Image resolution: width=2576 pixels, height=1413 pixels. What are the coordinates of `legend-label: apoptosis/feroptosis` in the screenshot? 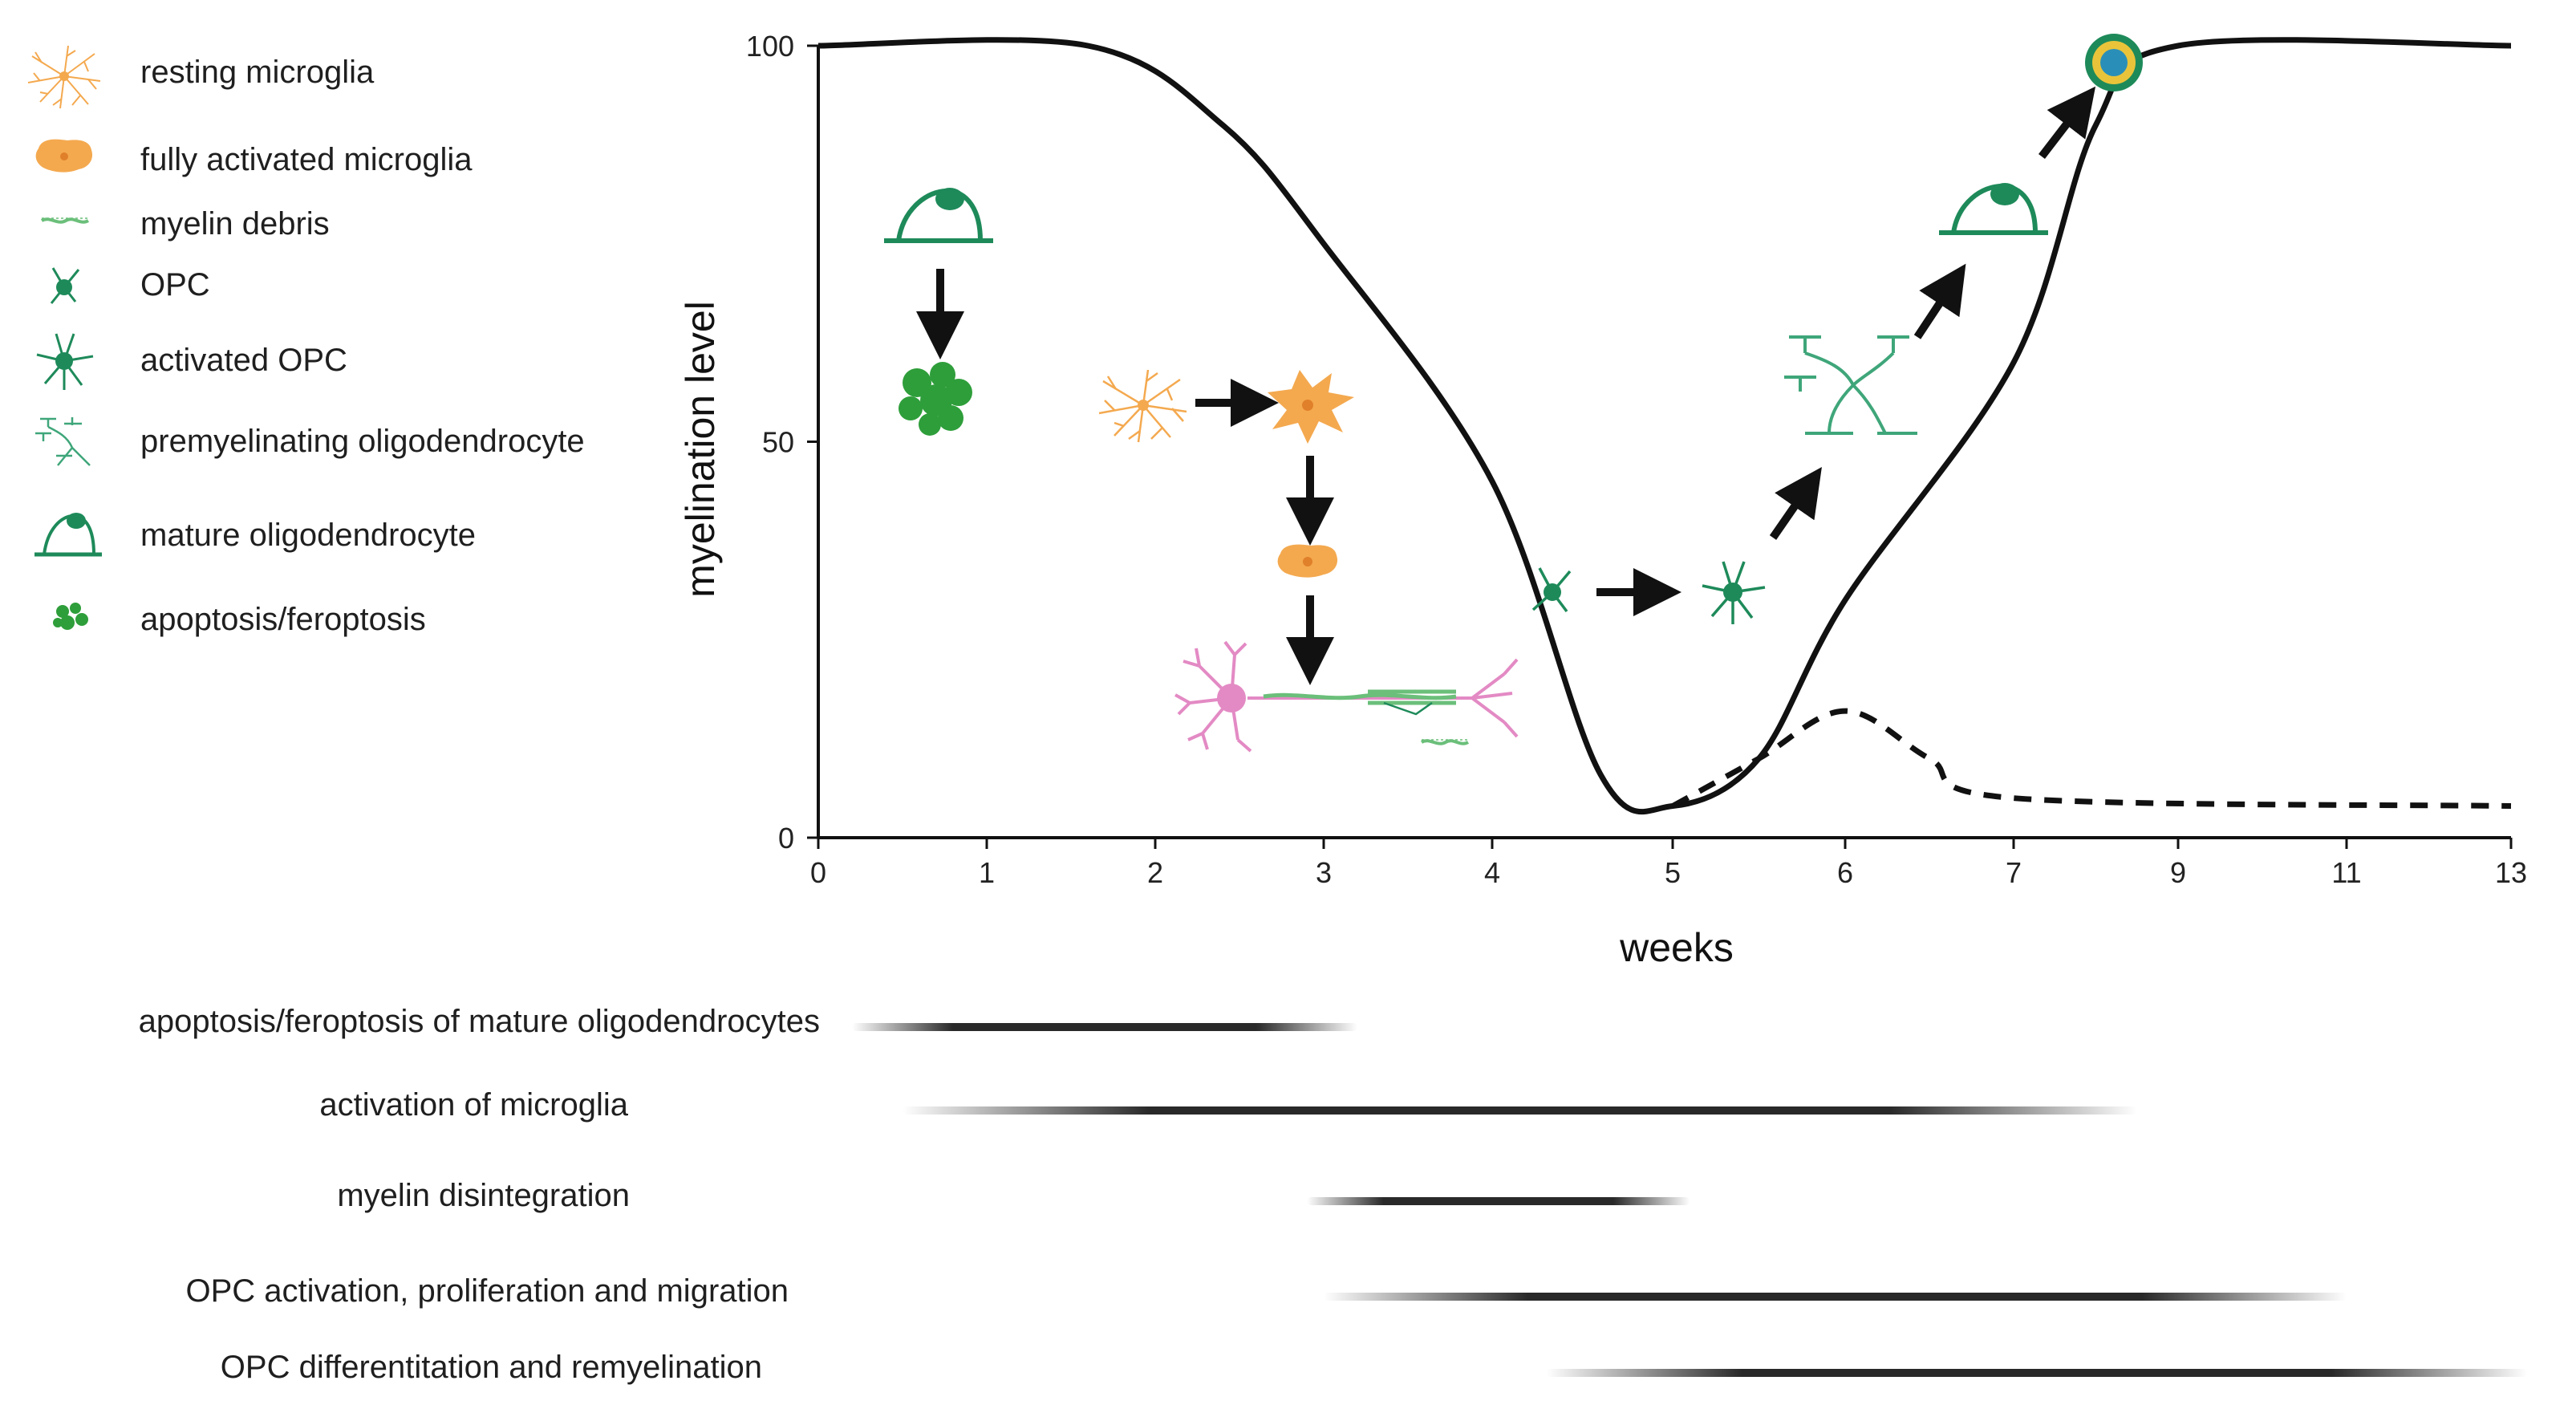 It's located at (283, 619).